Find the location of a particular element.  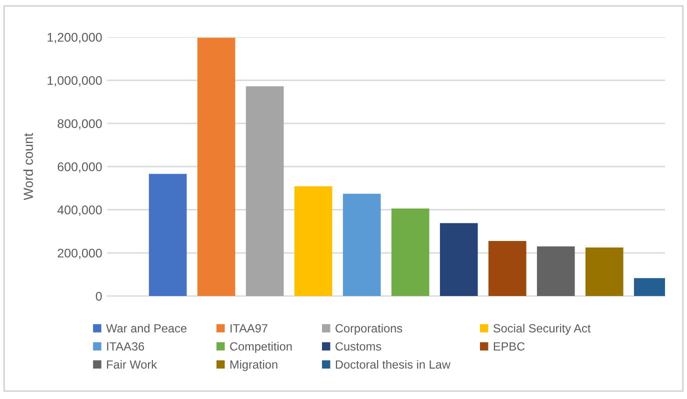

legend-label: War and Peace is located at coordinates (146, 328).